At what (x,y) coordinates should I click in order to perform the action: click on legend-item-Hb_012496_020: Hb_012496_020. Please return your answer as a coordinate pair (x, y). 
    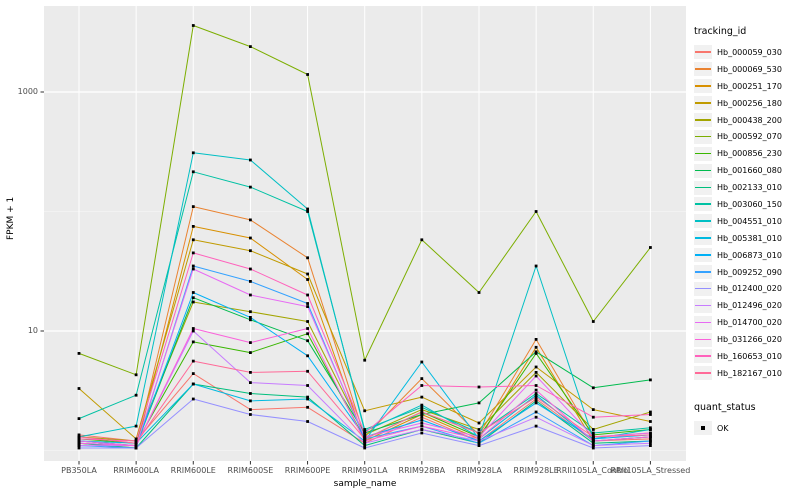
    Looking at the image, I should click on (746, 305).